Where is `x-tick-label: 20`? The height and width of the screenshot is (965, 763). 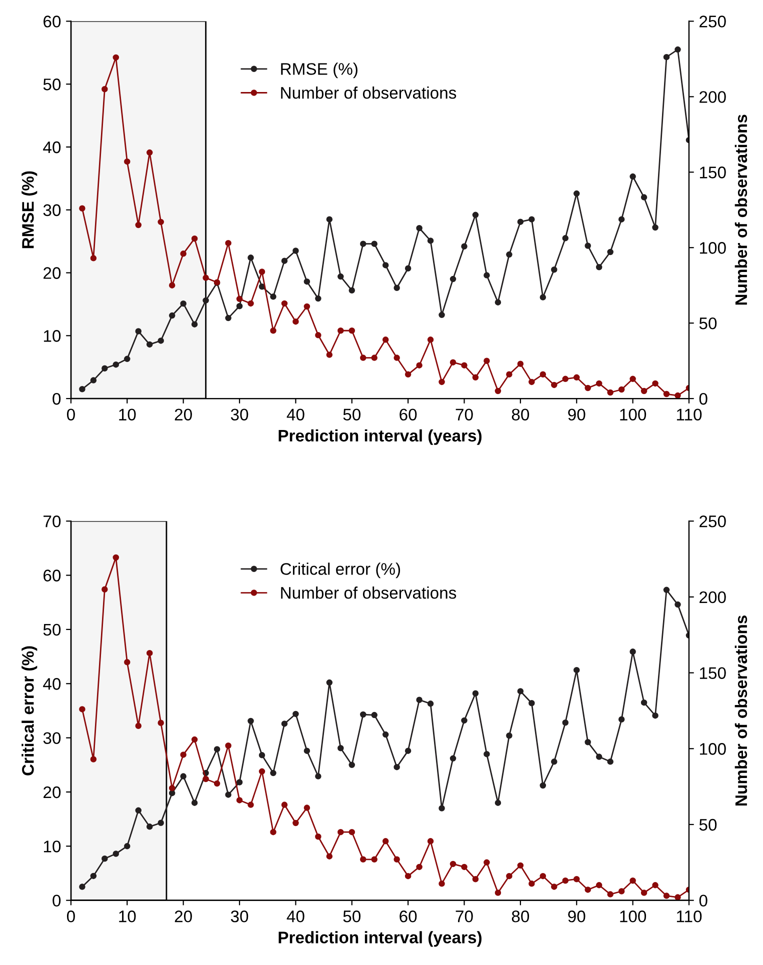 x-tick-label: 20 is located at coordinates (183, 916).